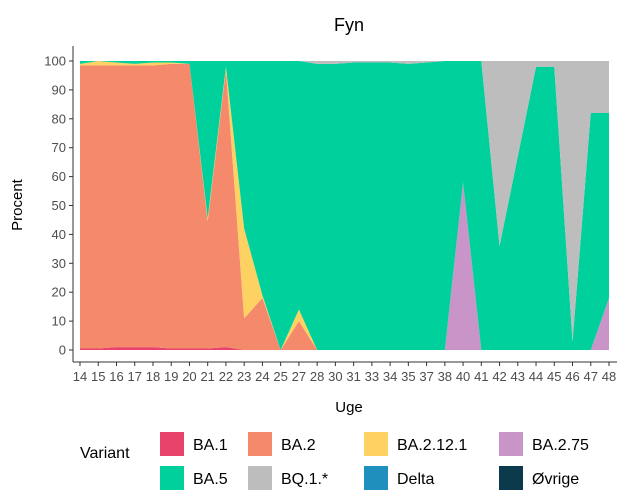 The image size is (620, 504). Describe the element at coordinates (80, 376) in the screenshot. I see `x-tick-label: 14` at that location.